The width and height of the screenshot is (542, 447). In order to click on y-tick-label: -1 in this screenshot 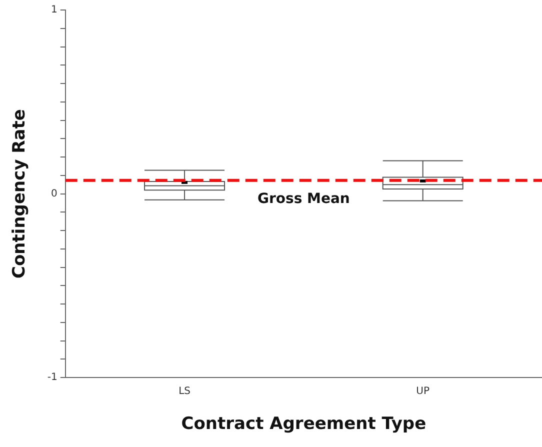, I will do `click(52, 378)`.